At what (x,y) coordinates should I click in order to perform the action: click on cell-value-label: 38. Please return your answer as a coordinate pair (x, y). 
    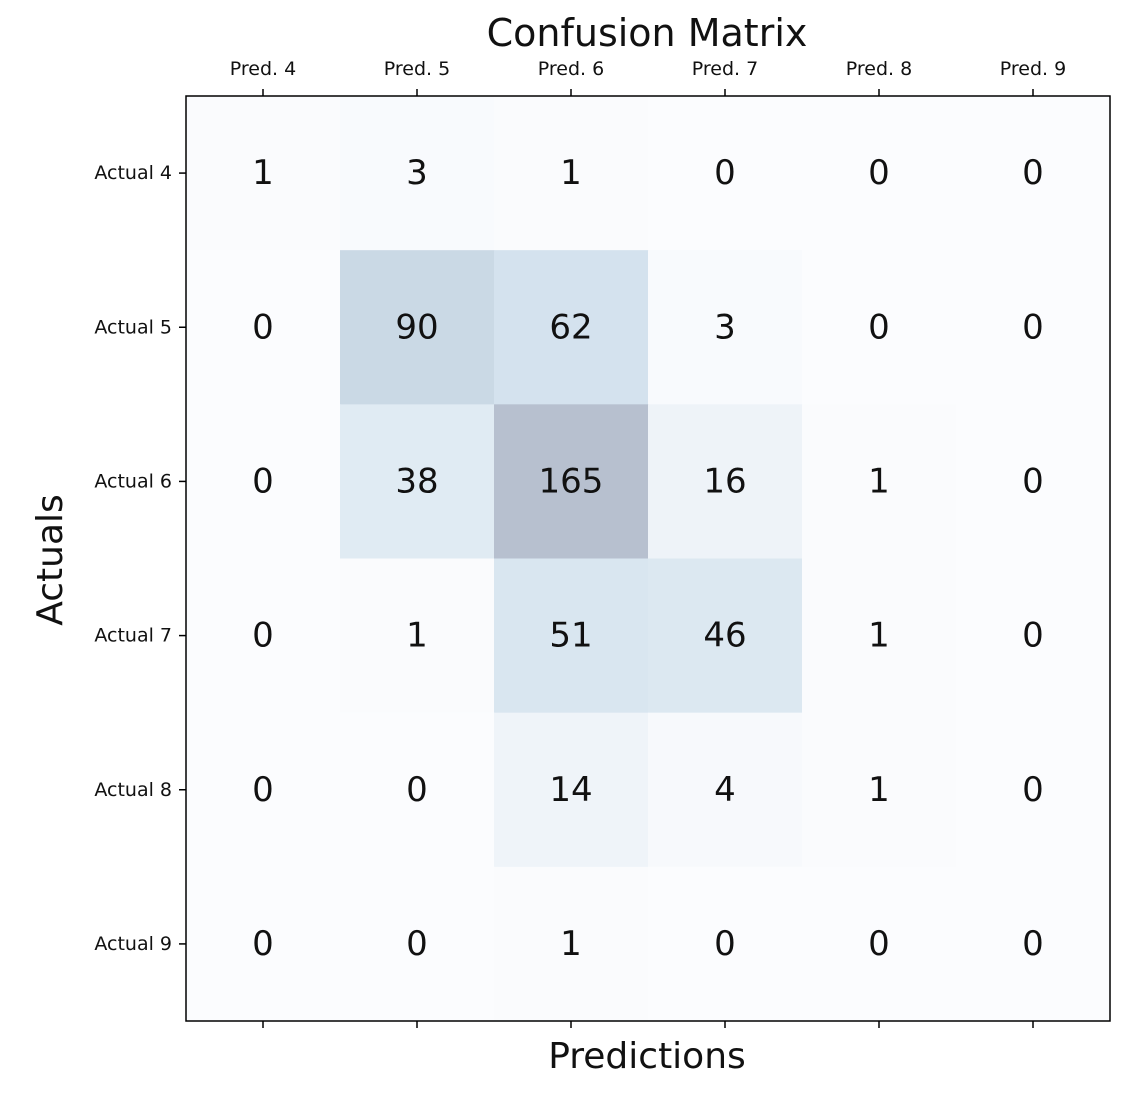
    Looking at the image, I should click on (416, 481).